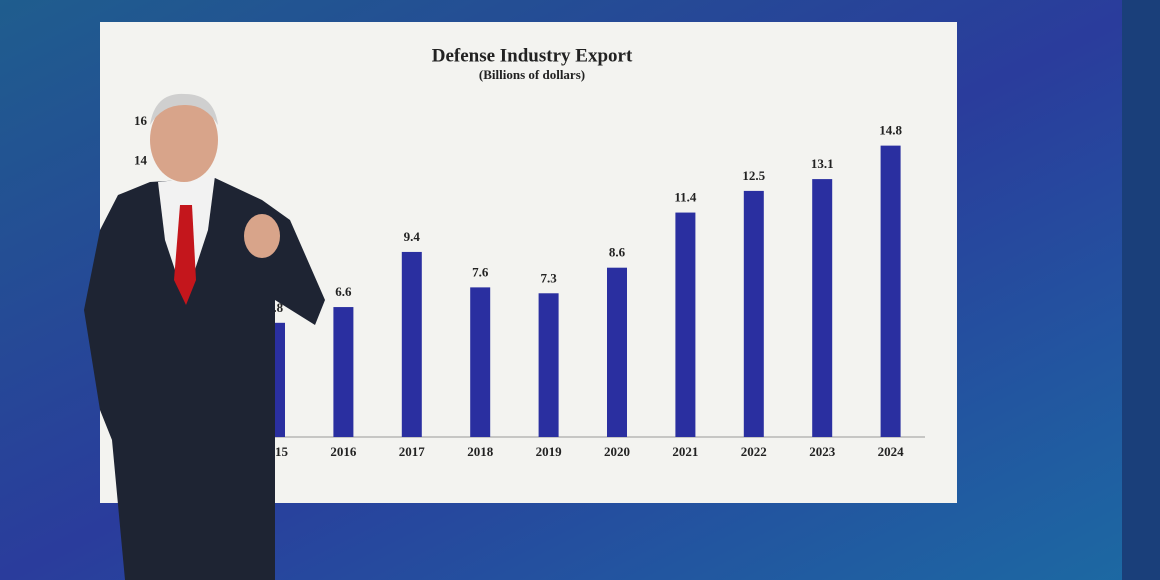 The image size is (1160, 580). I want to click on x-tick-label: 2018, so click(480, 451).